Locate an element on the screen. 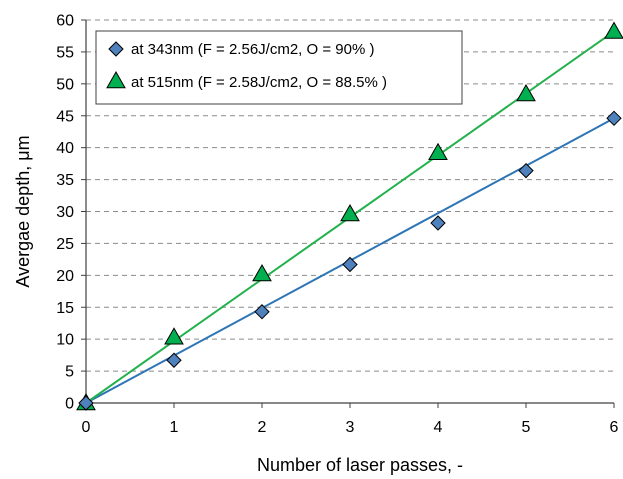 The image size is (623, 479). legend-marker-515nm is located at coordinates (116, 79).